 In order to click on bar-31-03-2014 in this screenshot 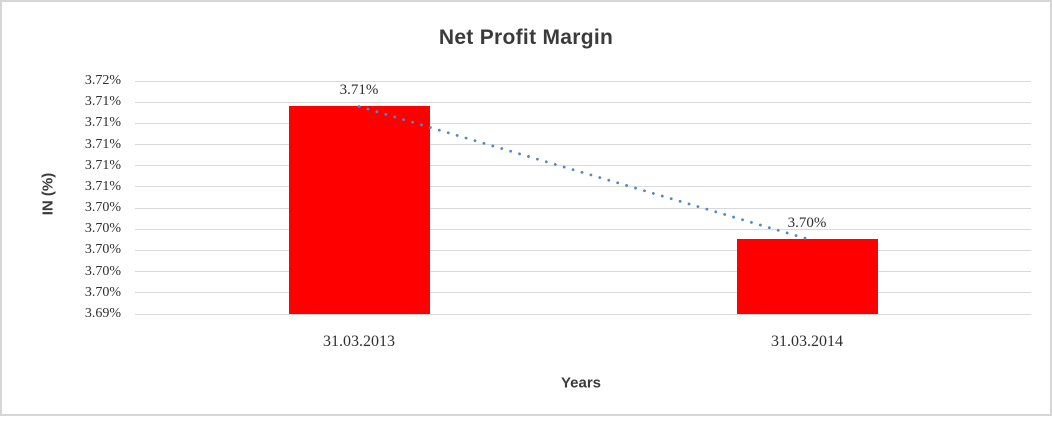, I will do `click(807, 276)`.